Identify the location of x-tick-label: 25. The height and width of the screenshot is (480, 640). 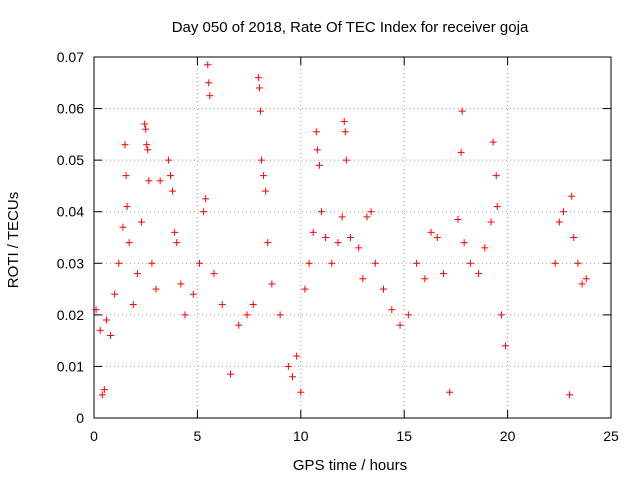
(611, 436).